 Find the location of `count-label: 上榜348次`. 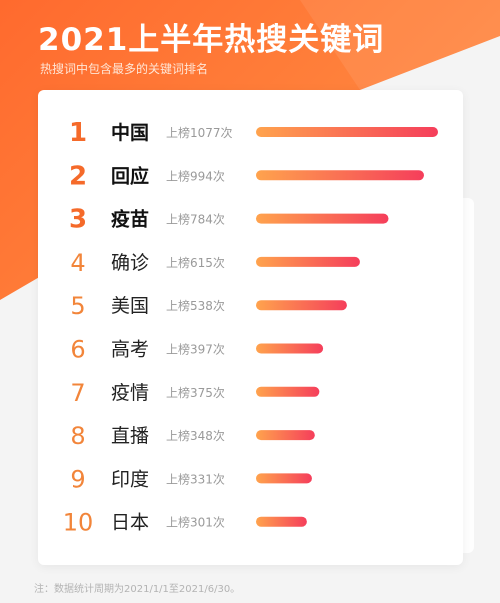

count-label: 上榜348次 is located at coordinates (195, 435).